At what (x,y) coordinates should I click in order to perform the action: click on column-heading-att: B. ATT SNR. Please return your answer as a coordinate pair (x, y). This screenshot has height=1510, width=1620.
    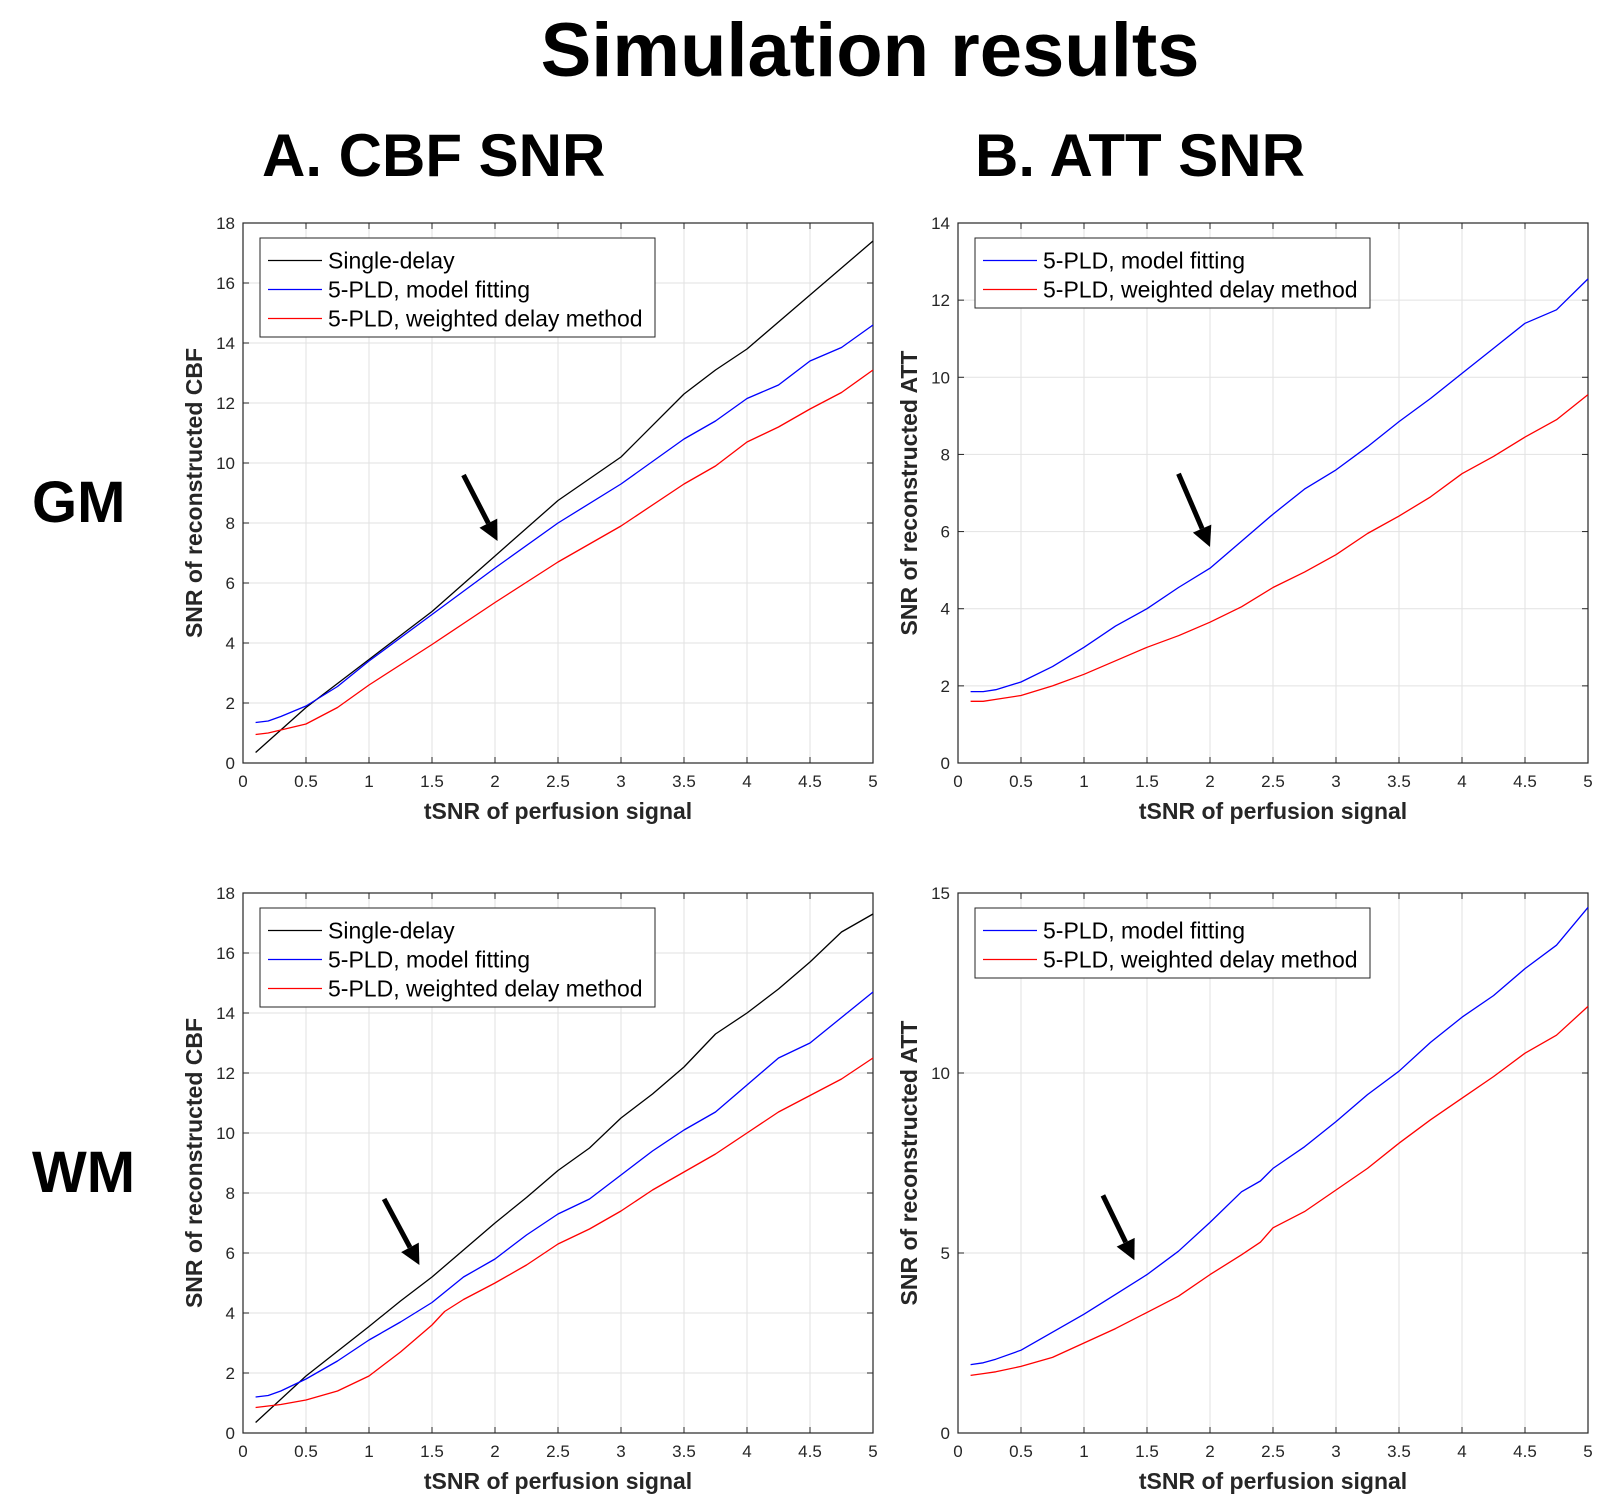
    Looking at the image, I should click on (1140, 155).